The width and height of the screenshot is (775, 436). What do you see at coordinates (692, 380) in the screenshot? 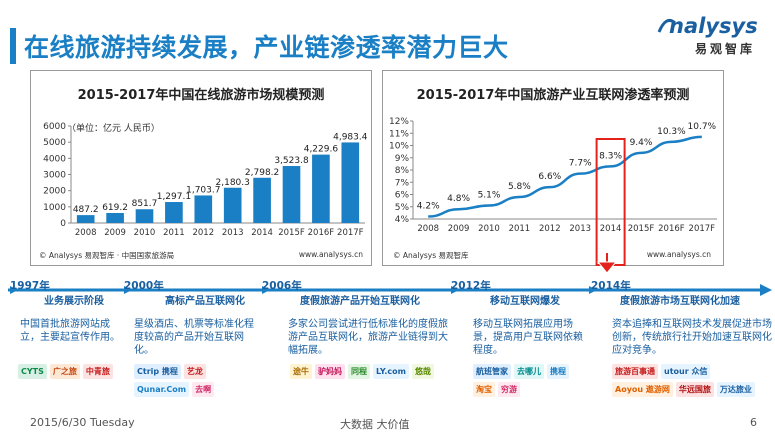
I see `timeline-stage-5-brands: 旅游百事通 utour 众信 Aoyou 遨游网 华远国旅 万达旅业` at bounding box center [692, 380].